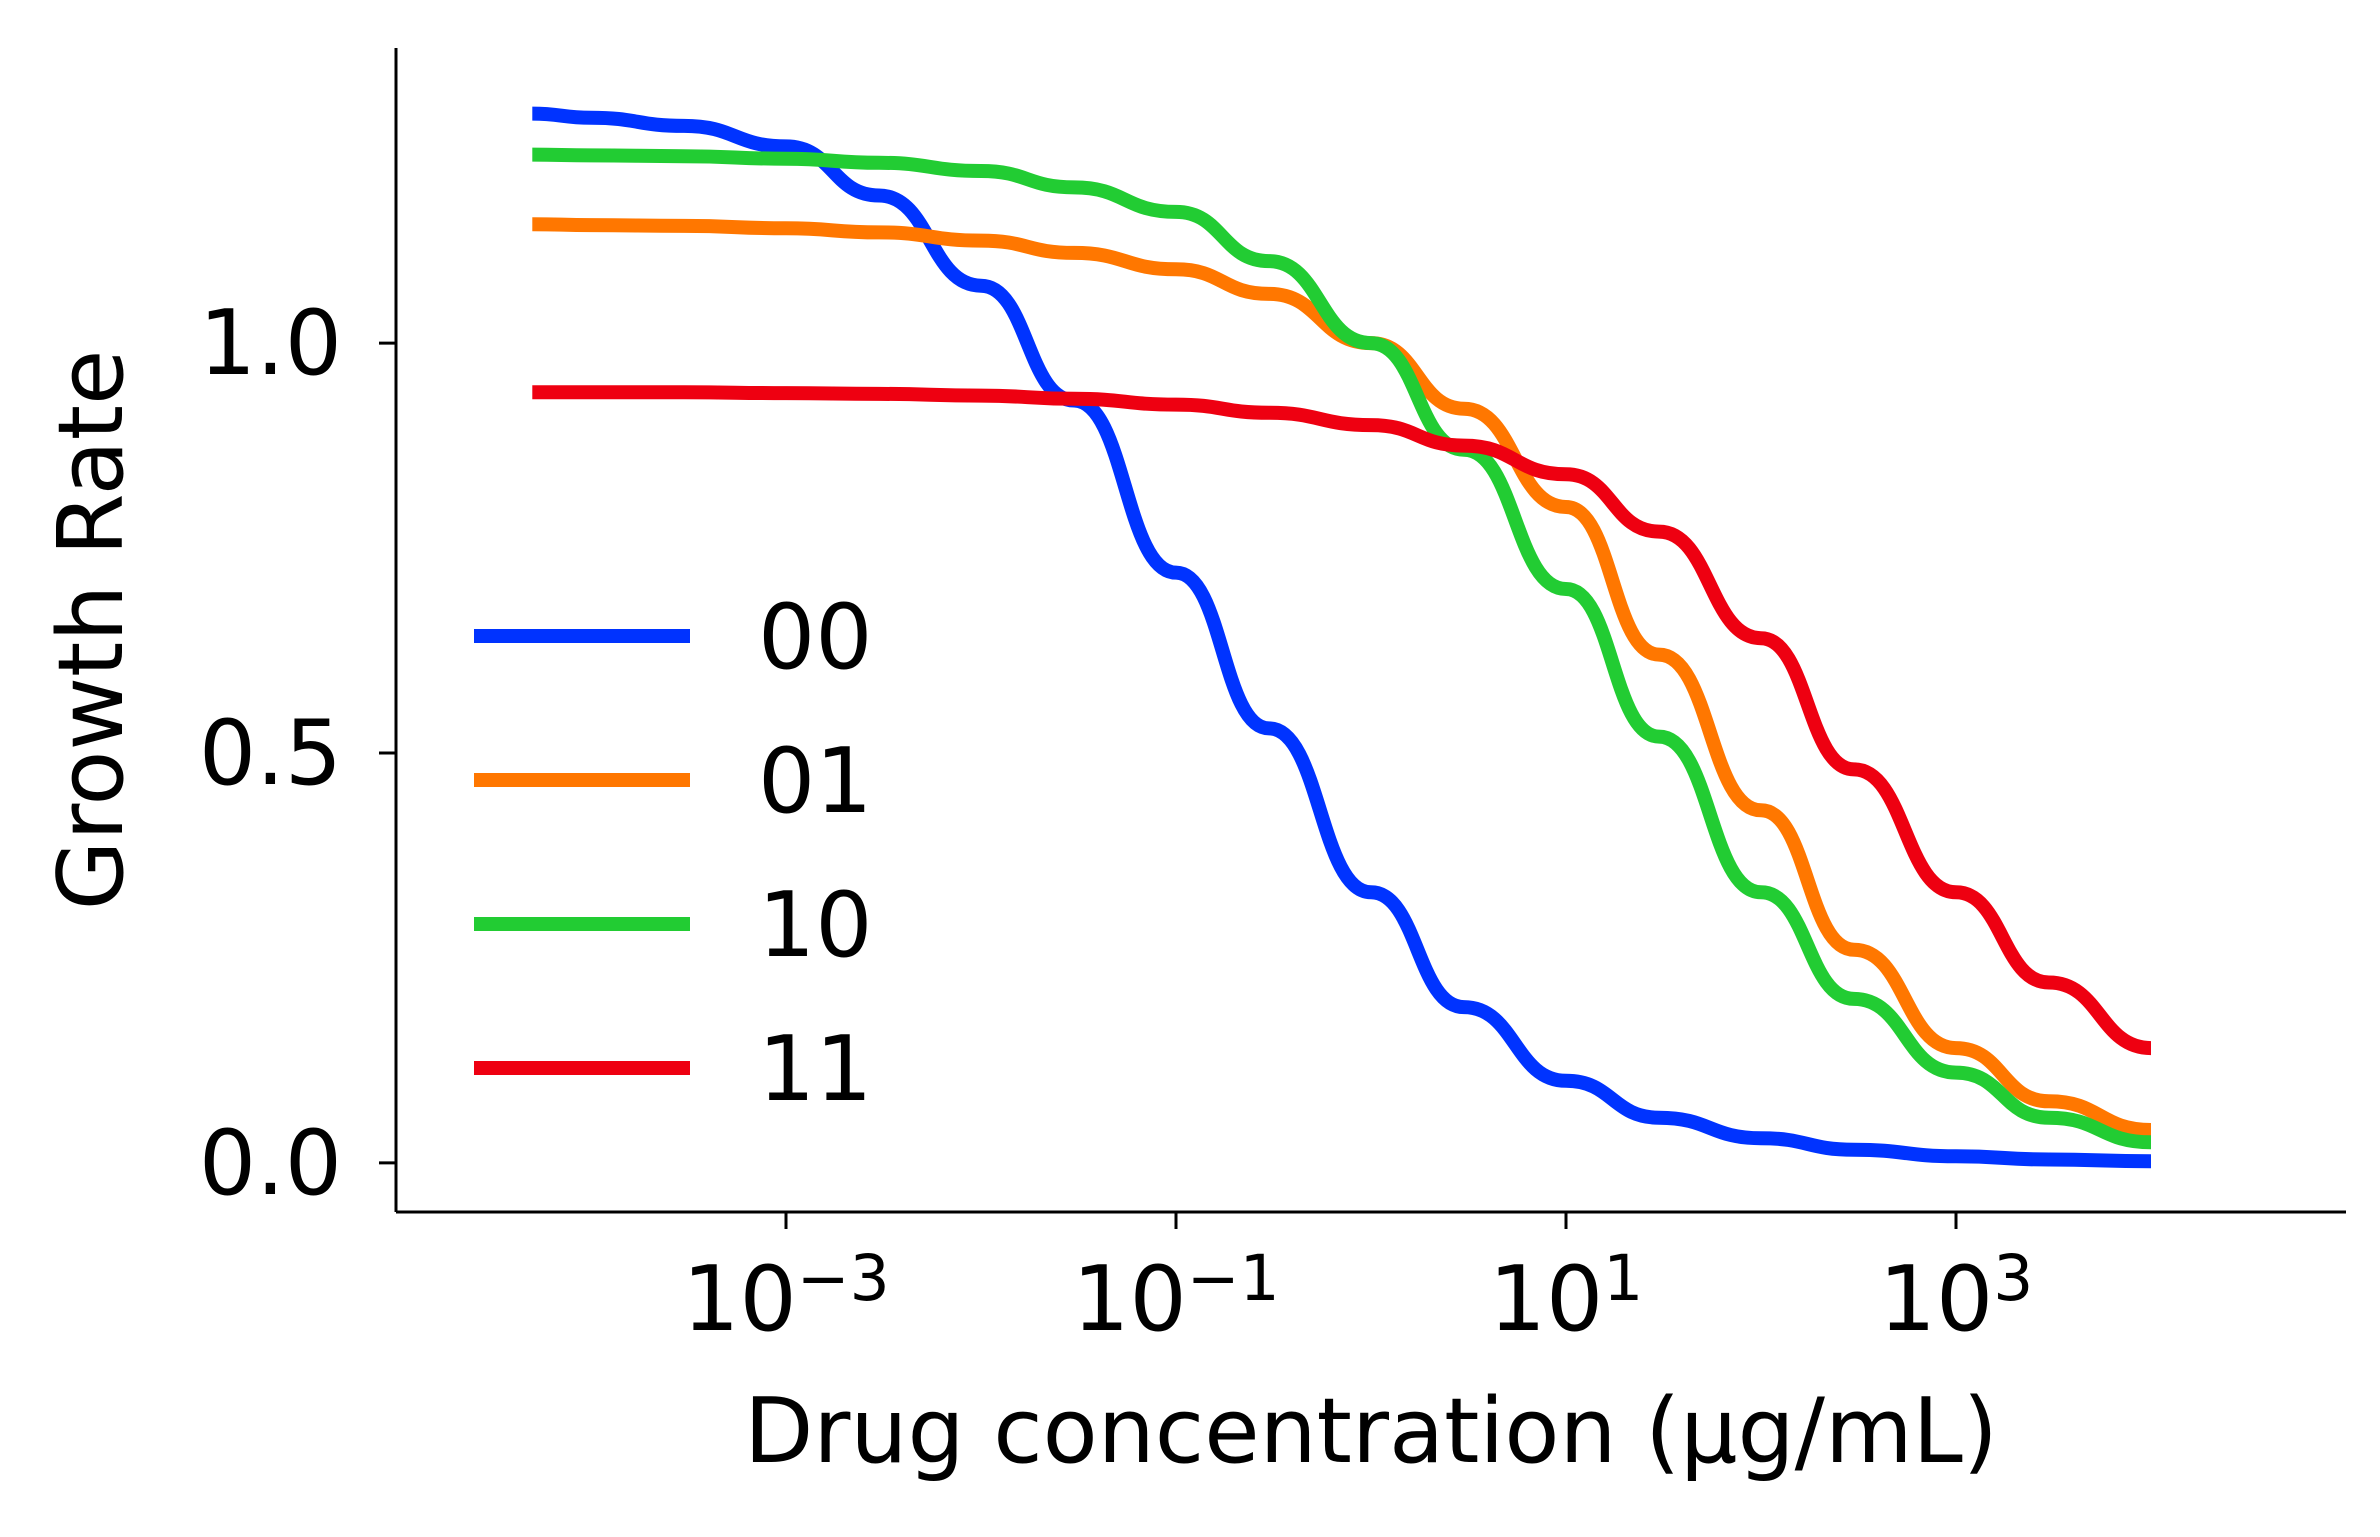  I want to click on x-tick-label: 10¹, so click(1566, 1297).